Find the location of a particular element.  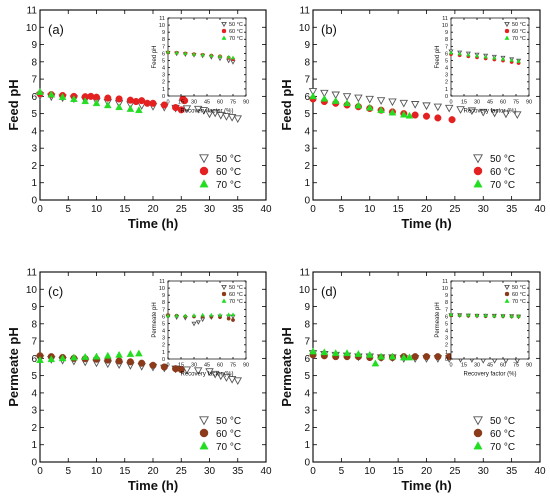

inset-y-tick-label: 2 is located at coordinates (163, 346).